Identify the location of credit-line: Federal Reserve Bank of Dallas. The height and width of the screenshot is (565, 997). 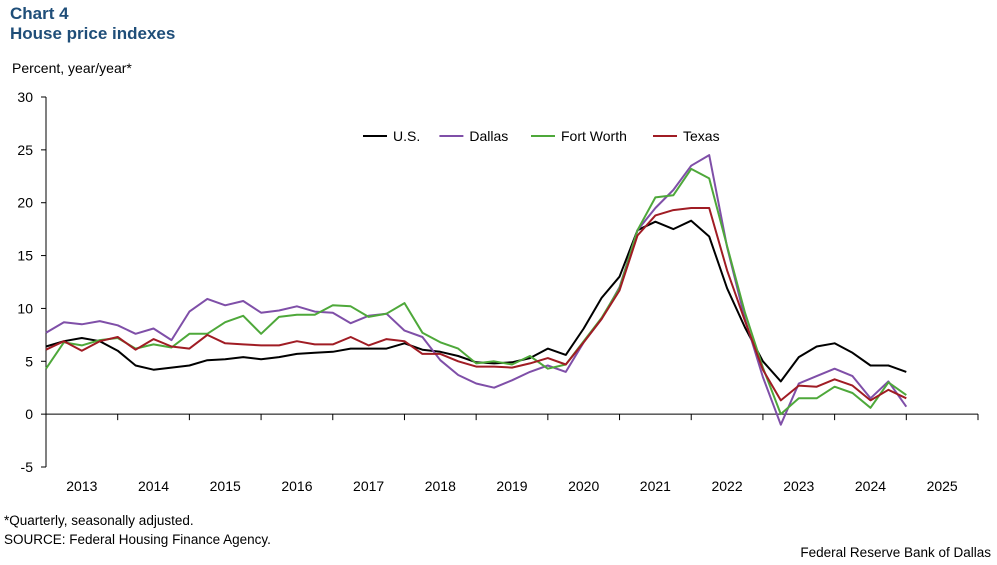
(895, 552).